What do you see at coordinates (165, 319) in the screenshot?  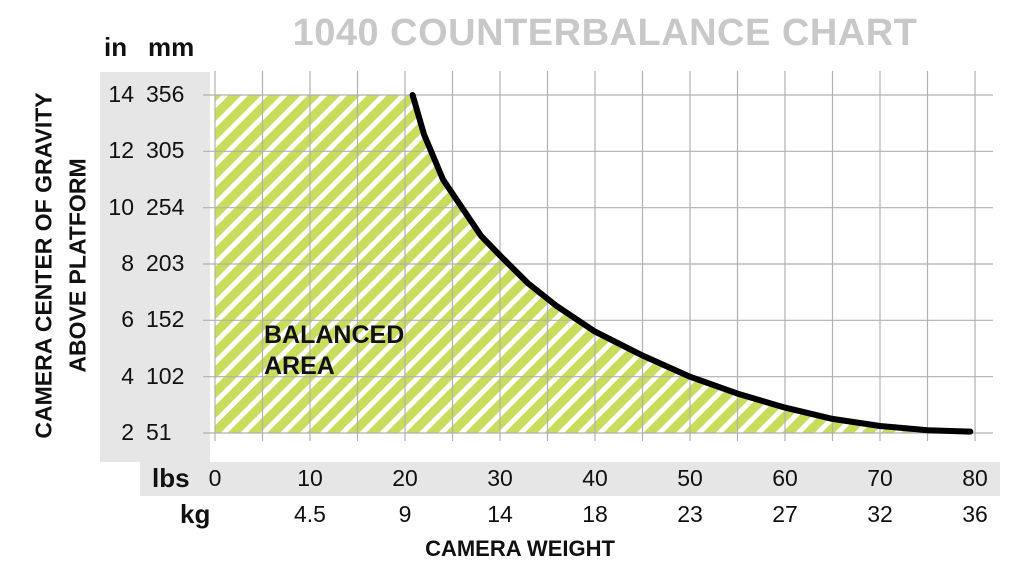 I see `y-tick-label-mm: 152` at bounding box center [165, 319].